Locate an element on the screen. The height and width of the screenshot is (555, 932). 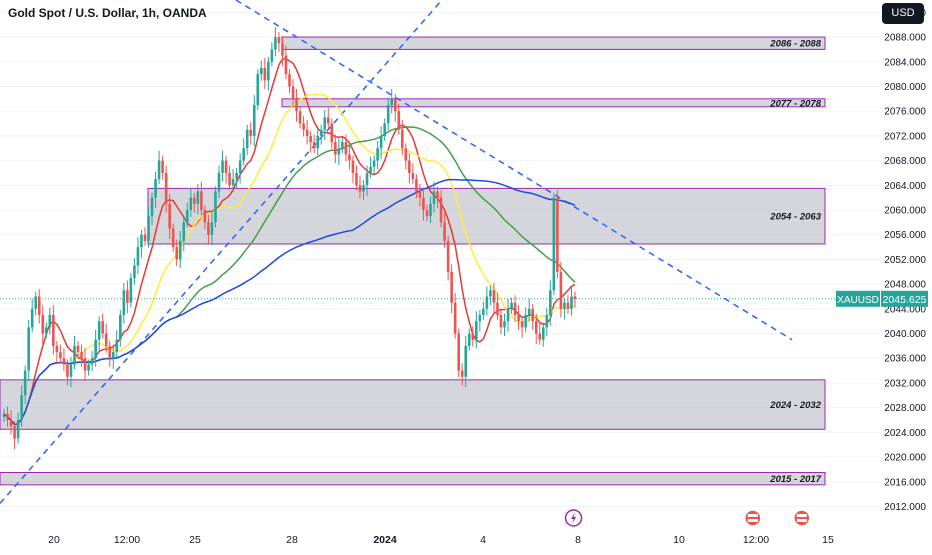
price-tick-label: 2080.000 is located at coordinates (905, 87).